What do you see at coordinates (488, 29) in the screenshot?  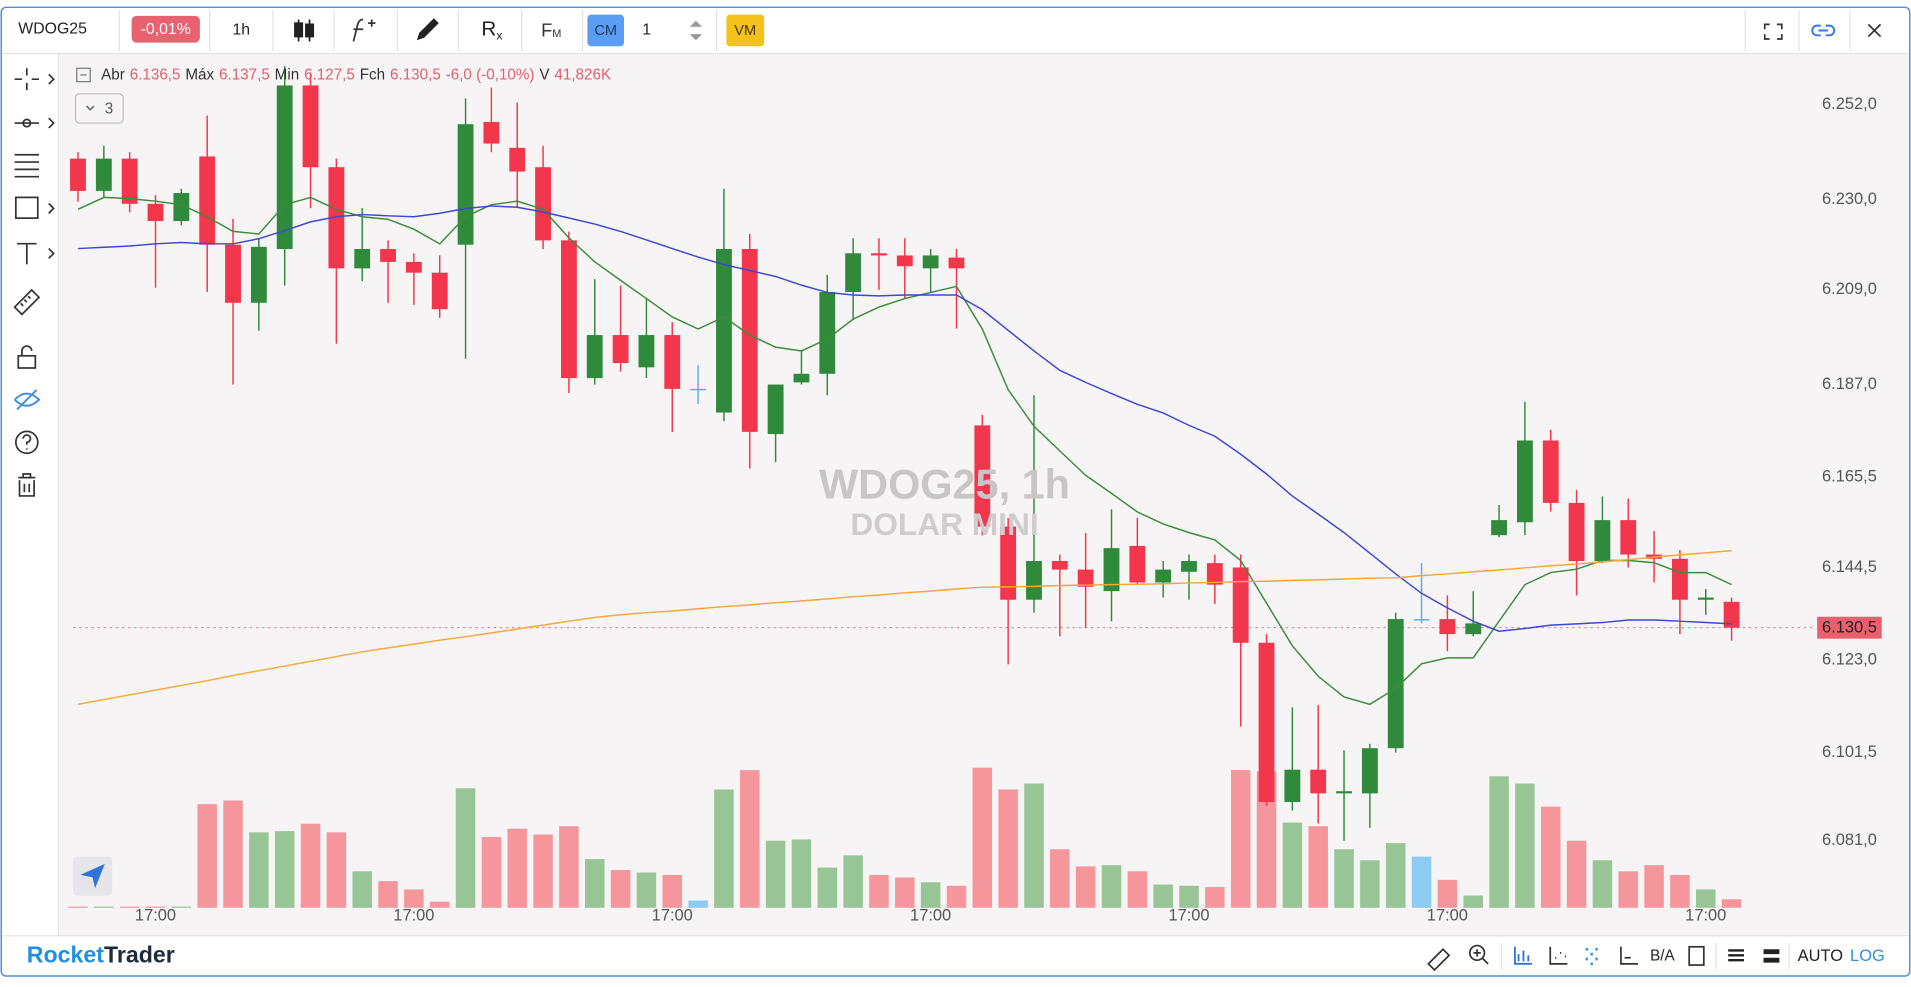 I see `r-label: R` at bounding box center [488, 29].